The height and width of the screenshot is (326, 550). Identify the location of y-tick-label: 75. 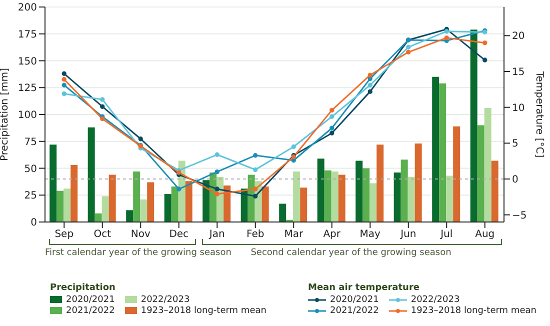
(30, 142).